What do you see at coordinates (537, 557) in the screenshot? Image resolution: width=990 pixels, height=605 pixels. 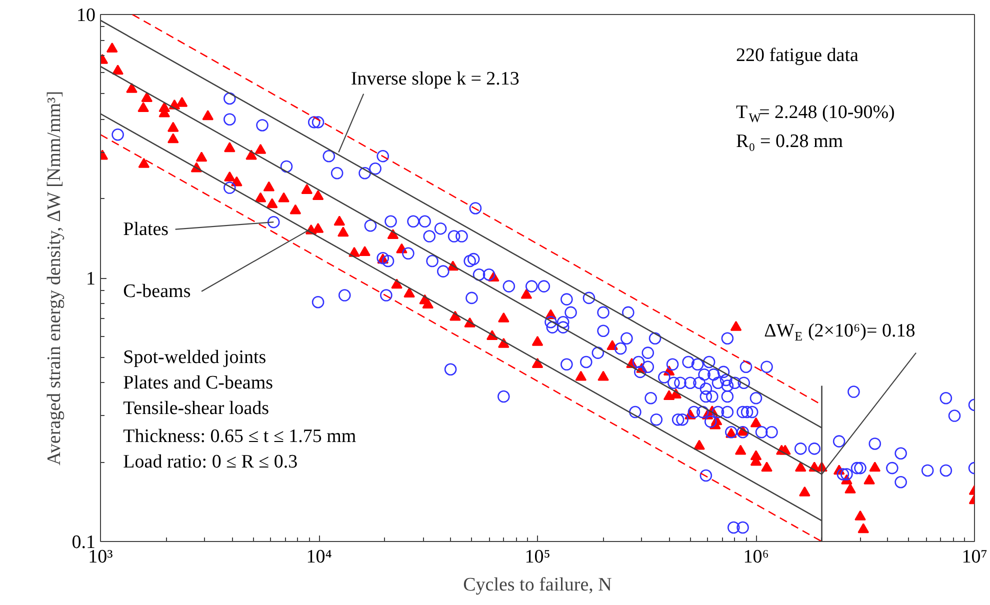 I see `x-tick-label: 10⁵` at bounding box center [537, 557].